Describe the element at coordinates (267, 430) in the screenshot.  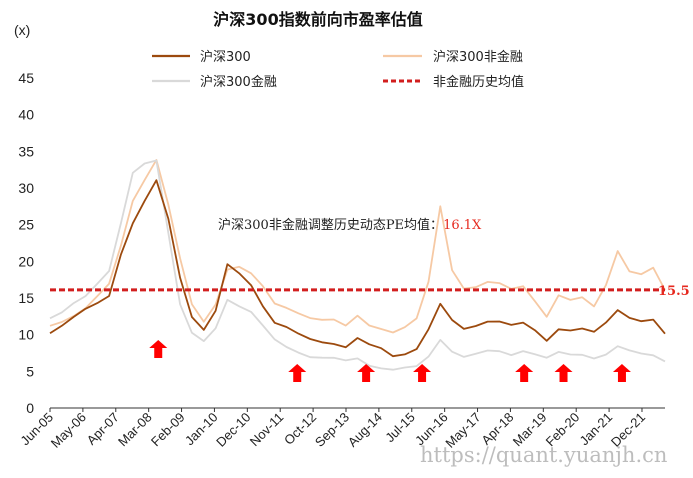
I see `x-tick-label: Nov-11` at that location.